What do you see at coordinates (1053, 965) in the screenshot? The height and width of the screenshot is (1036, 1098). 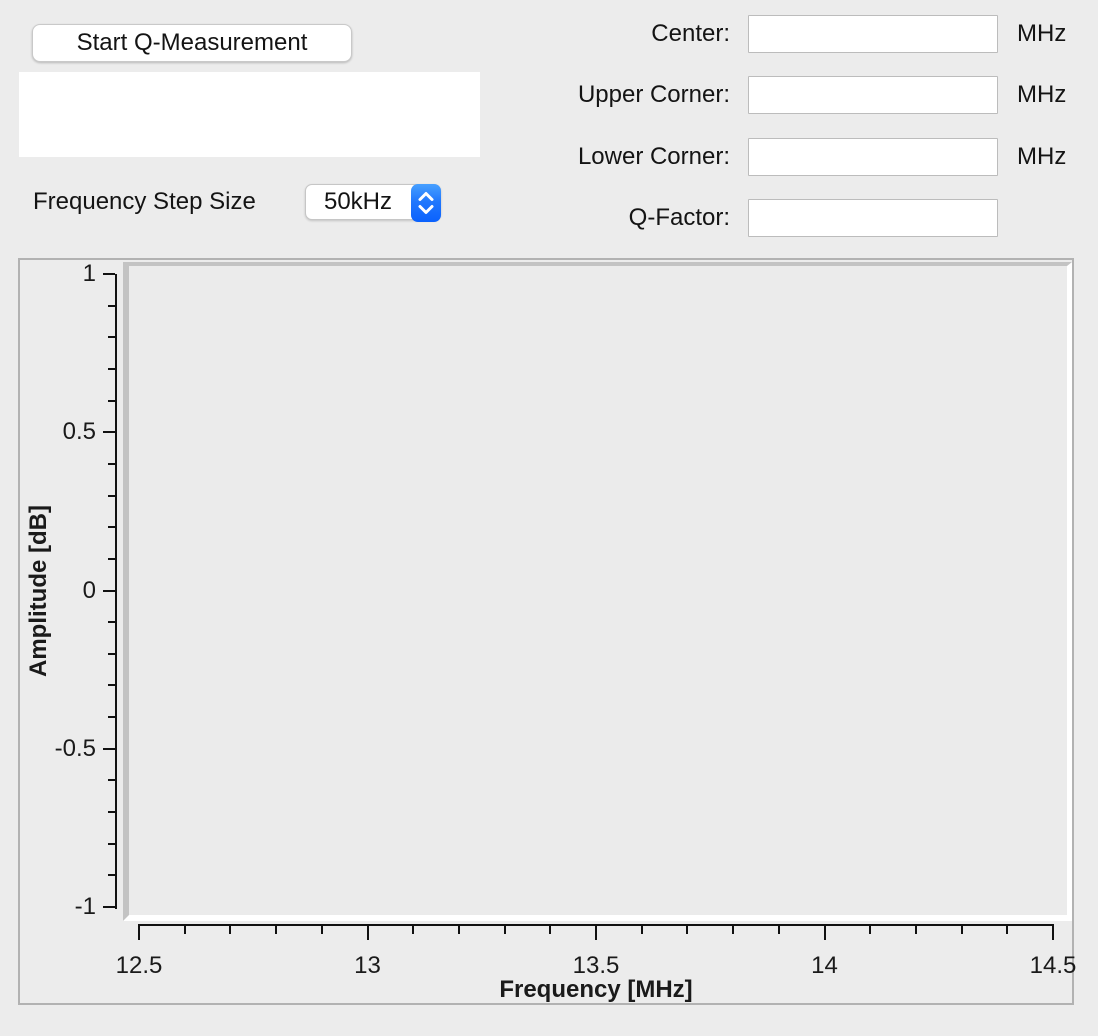 I see `x-tick-label: 14.5` at bounding box center [1053, 965].